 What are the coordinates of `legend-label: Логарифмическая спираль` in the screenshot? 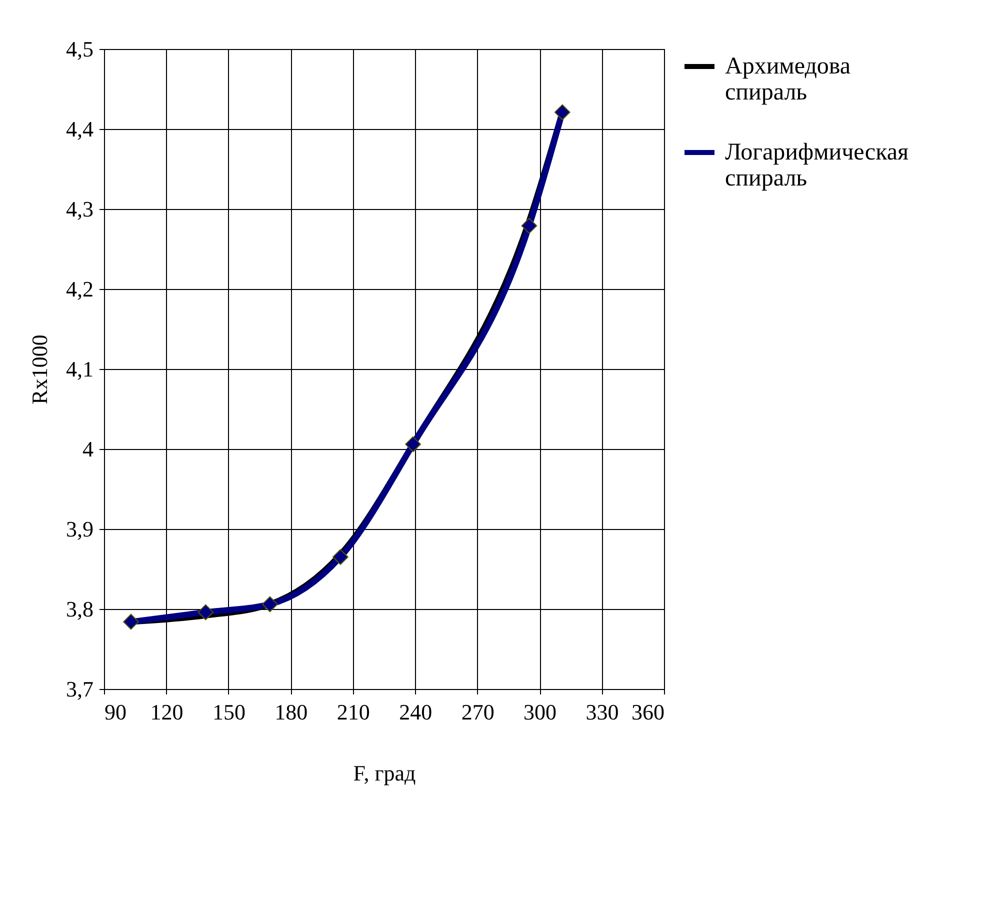 It's located at (817, 166).